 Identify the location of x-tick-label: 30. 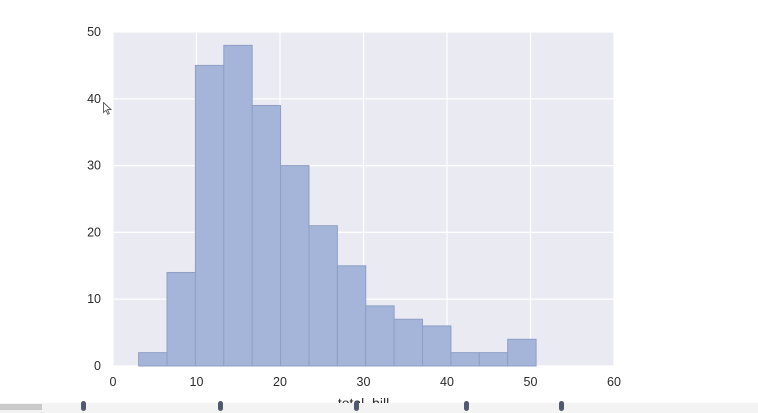
(364, 382).